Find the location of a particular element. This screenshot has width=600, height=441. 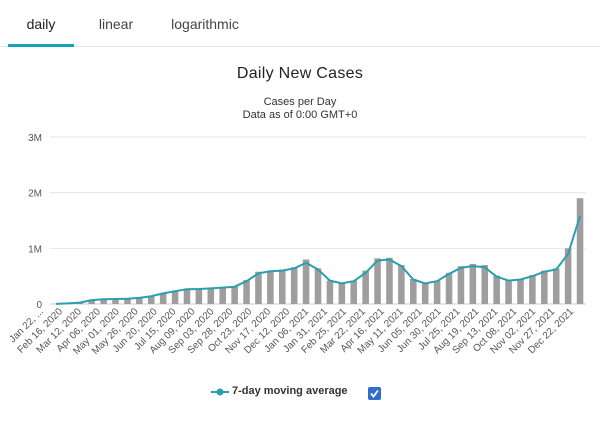

tab-linear: linear is located at coordinates (116, 24).